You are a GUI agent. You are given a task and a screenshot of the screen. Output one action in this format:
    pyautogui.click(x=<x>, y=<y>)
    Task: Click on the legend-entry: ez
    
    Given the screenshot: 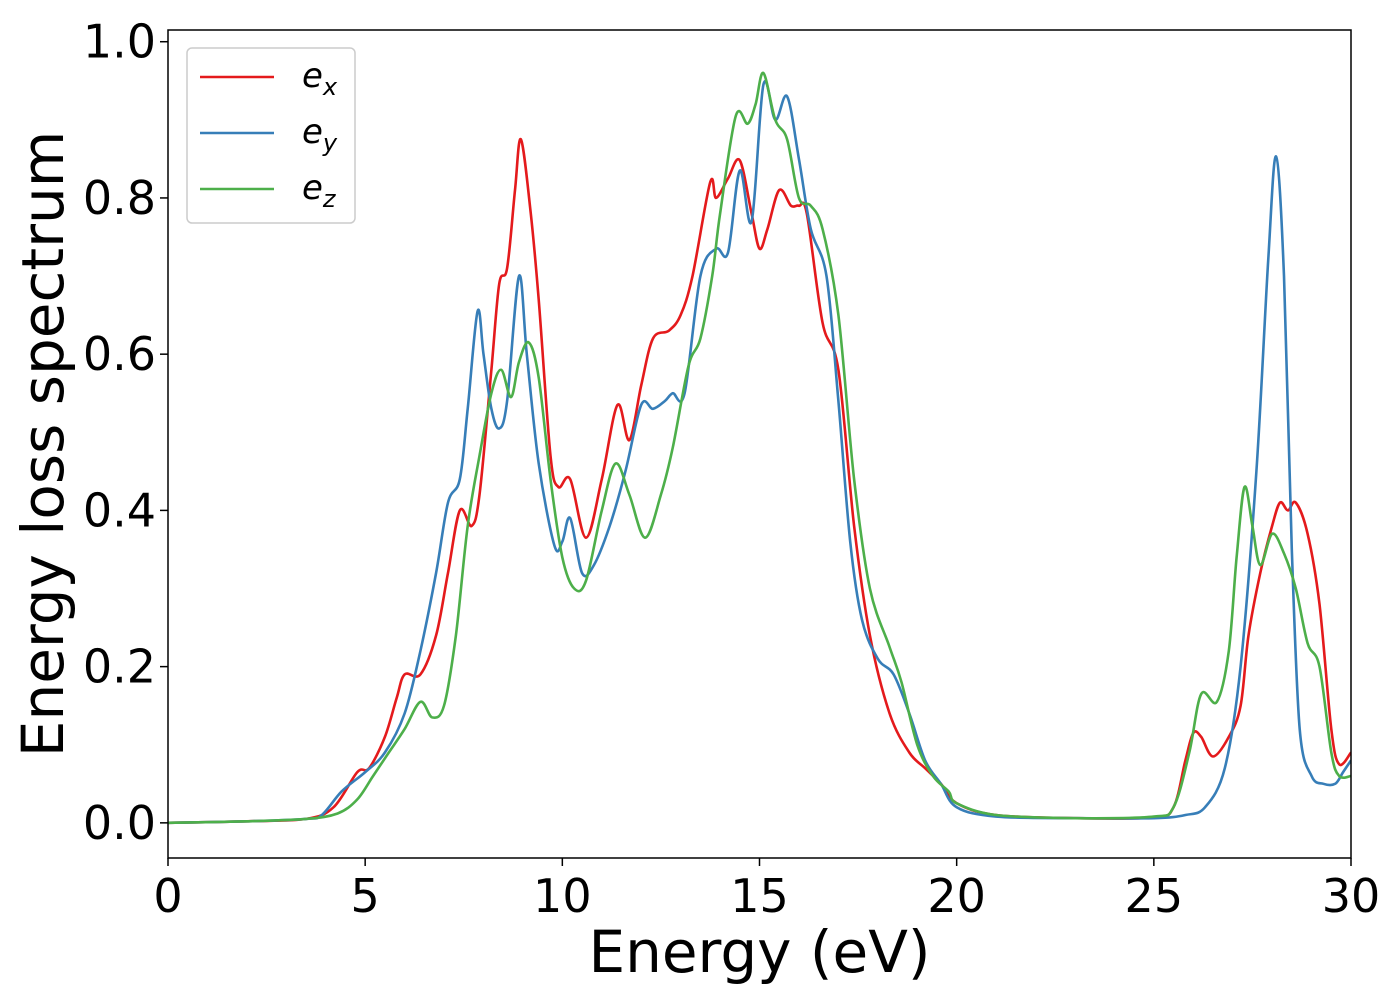 What is the action you would take?
    pyautogui.click(x=319, y=190)
    